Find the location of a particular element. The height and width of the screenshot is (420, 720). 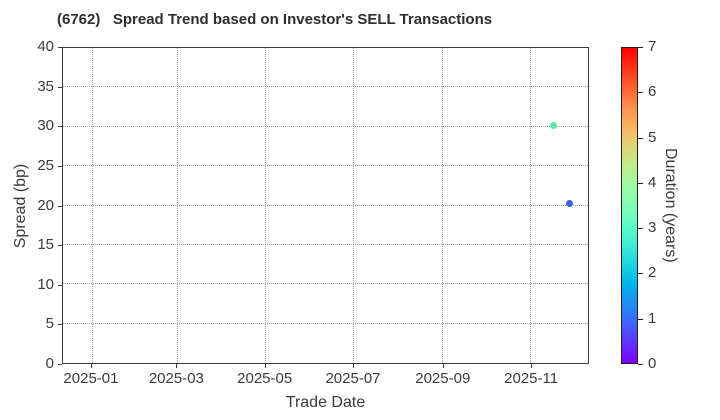

y-tick-label: 20 is located at coordinates (45, 205).